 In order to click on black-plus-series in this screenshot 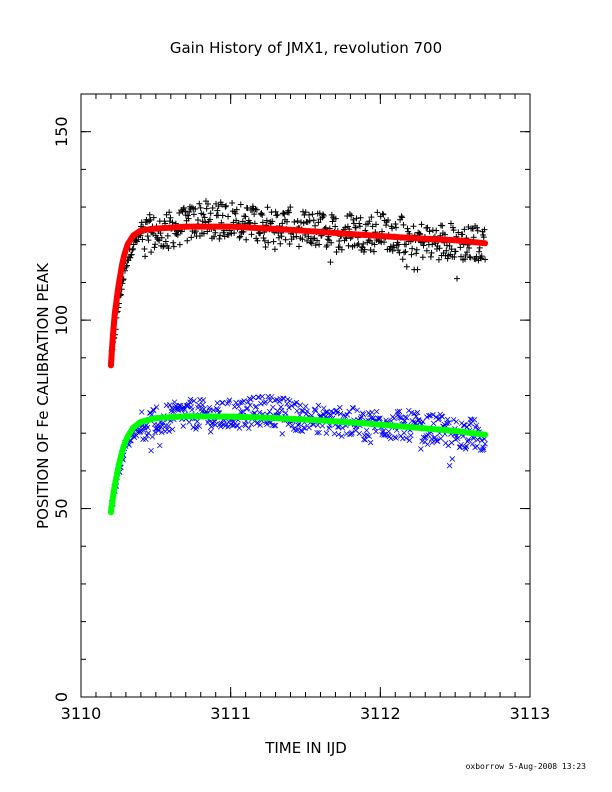, I will do `click(298, 282)`.